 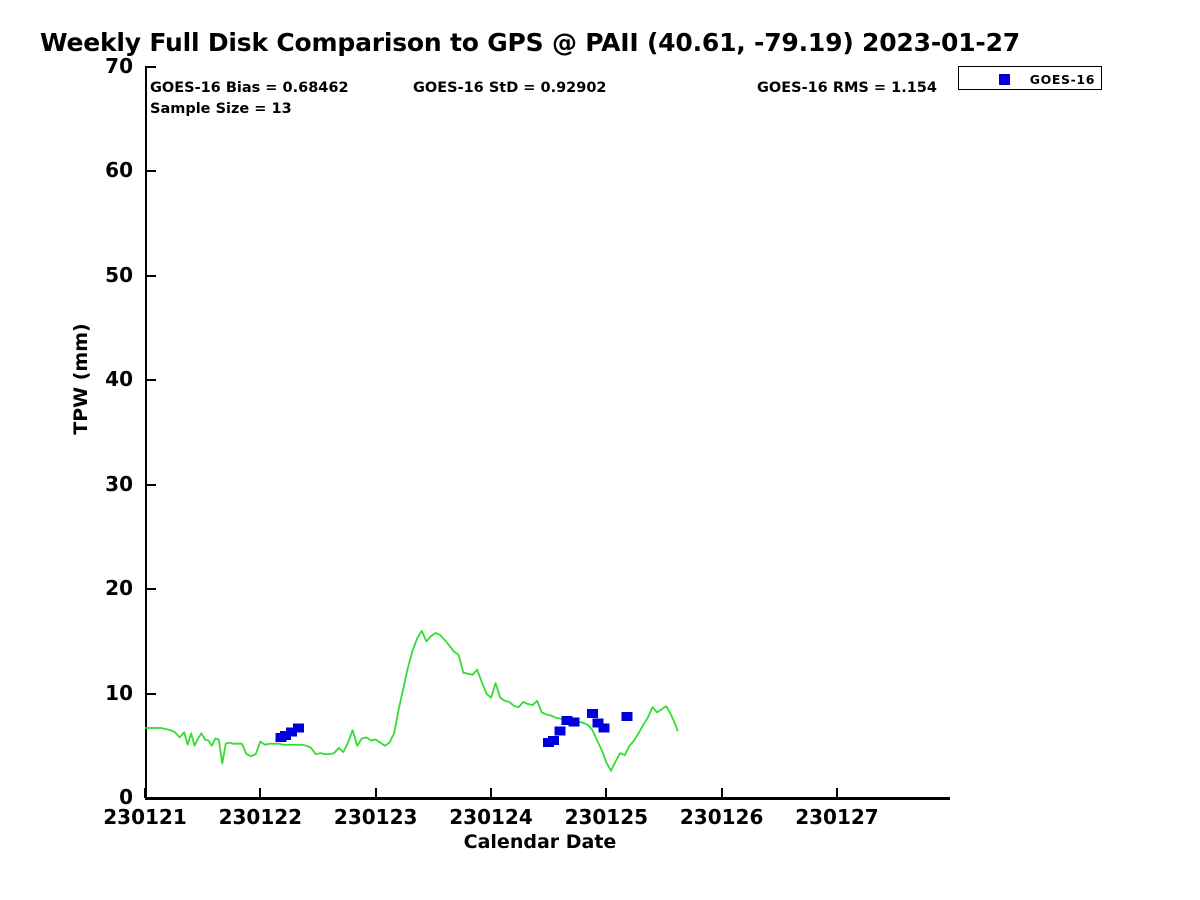 What do you see at coordinates (119, 274) in the screenshot?
I see `y-tick-label-50: 50` at bounding box center [119, 274].